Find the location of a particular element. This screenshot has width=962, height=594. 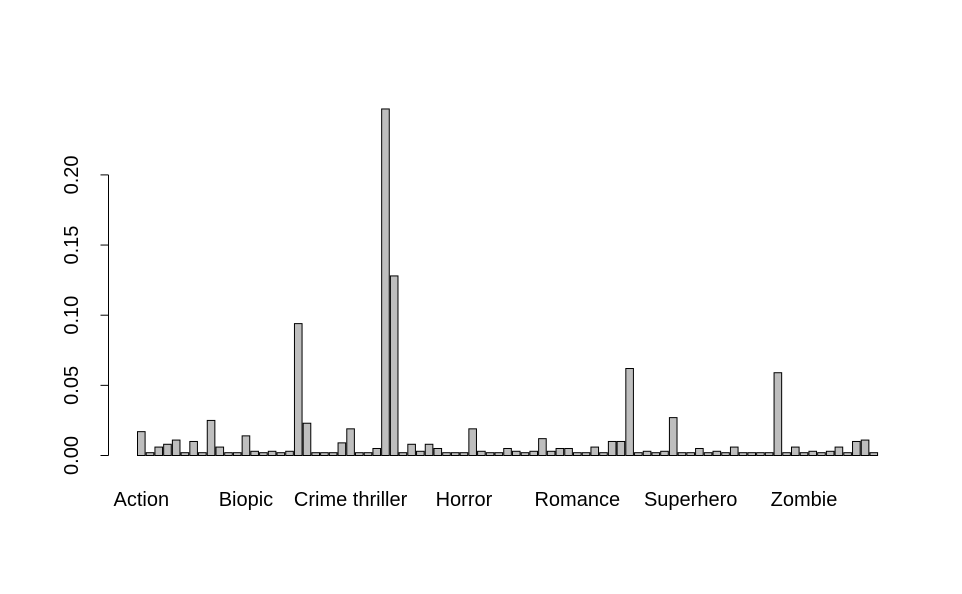

y-tick-label: 0.05 is located at coordinates (72, 385).